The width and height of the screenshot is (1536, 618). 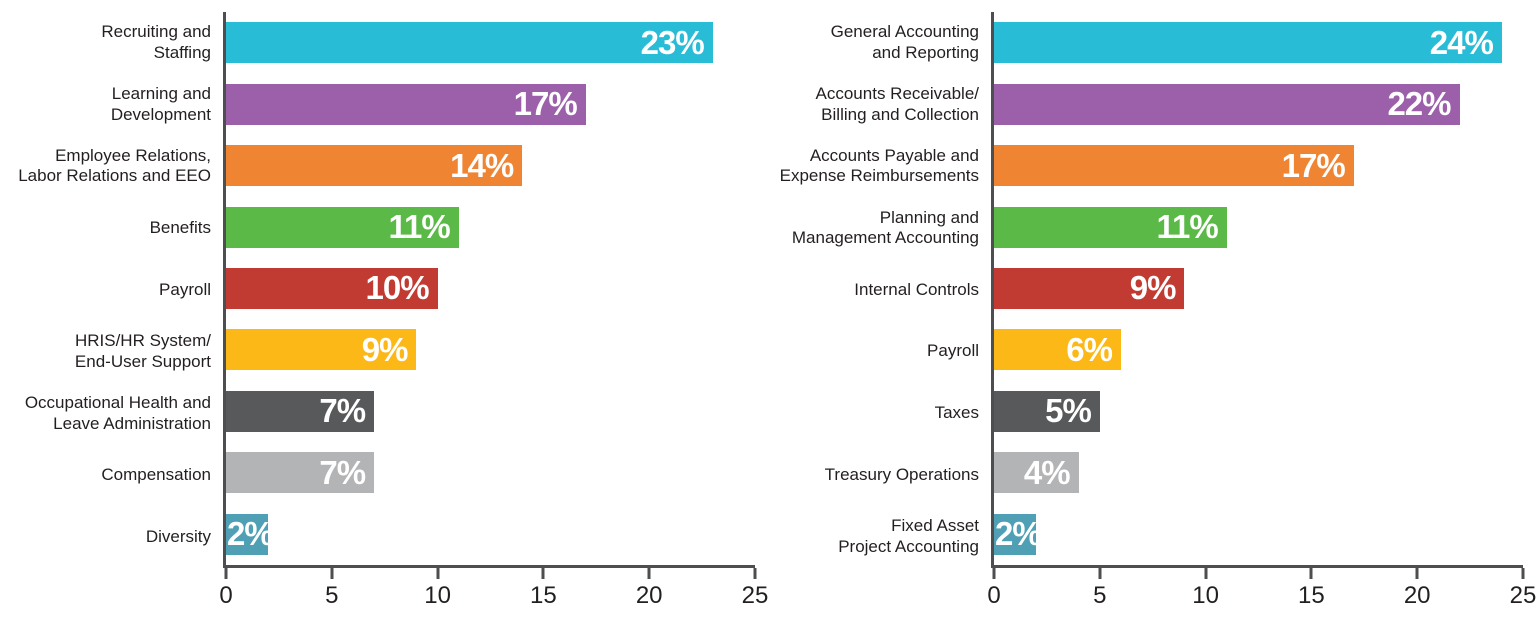 What do you see at coordinates (178, 536) in the screenshot?
I see `category-label-diversity: Diversity` at bounding box center [178, 536].